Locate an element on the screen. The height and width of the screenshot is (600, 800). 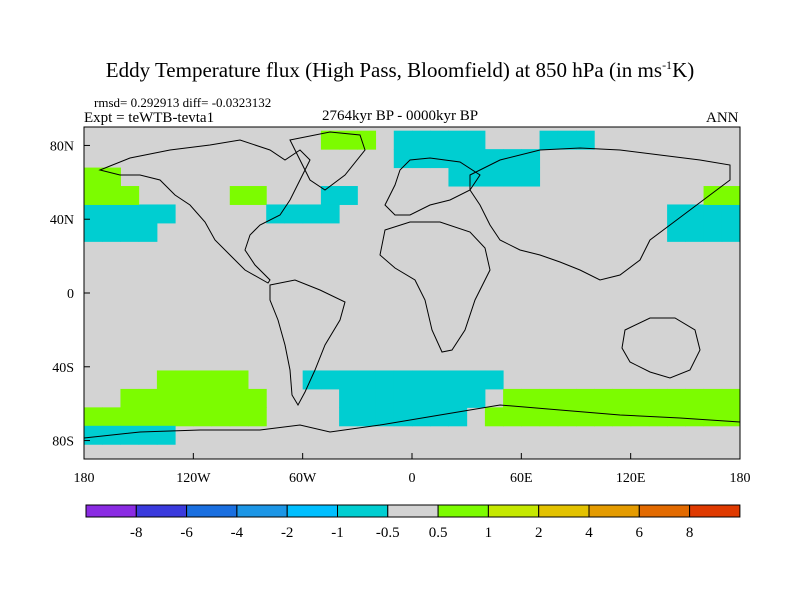
colorbar-label: 0.5 is located at coordinates (438, 533).